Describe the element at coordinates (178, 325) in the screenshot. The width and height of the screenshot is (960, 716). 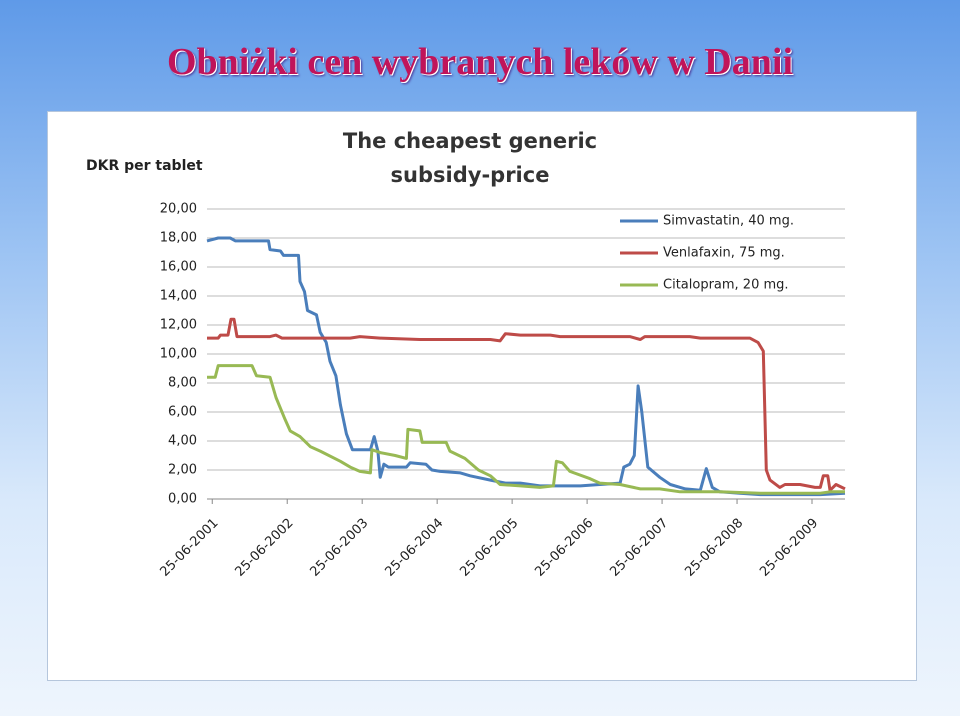
I see `y-tick-label: 12,00` at that location.